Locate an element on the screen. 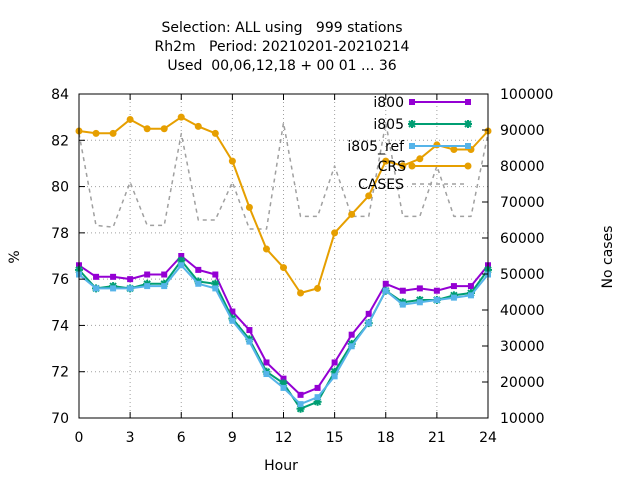 The height and width of the screenshot is (480, 640). y2-tick-label: 10000 is located at coordinates (522, 419).